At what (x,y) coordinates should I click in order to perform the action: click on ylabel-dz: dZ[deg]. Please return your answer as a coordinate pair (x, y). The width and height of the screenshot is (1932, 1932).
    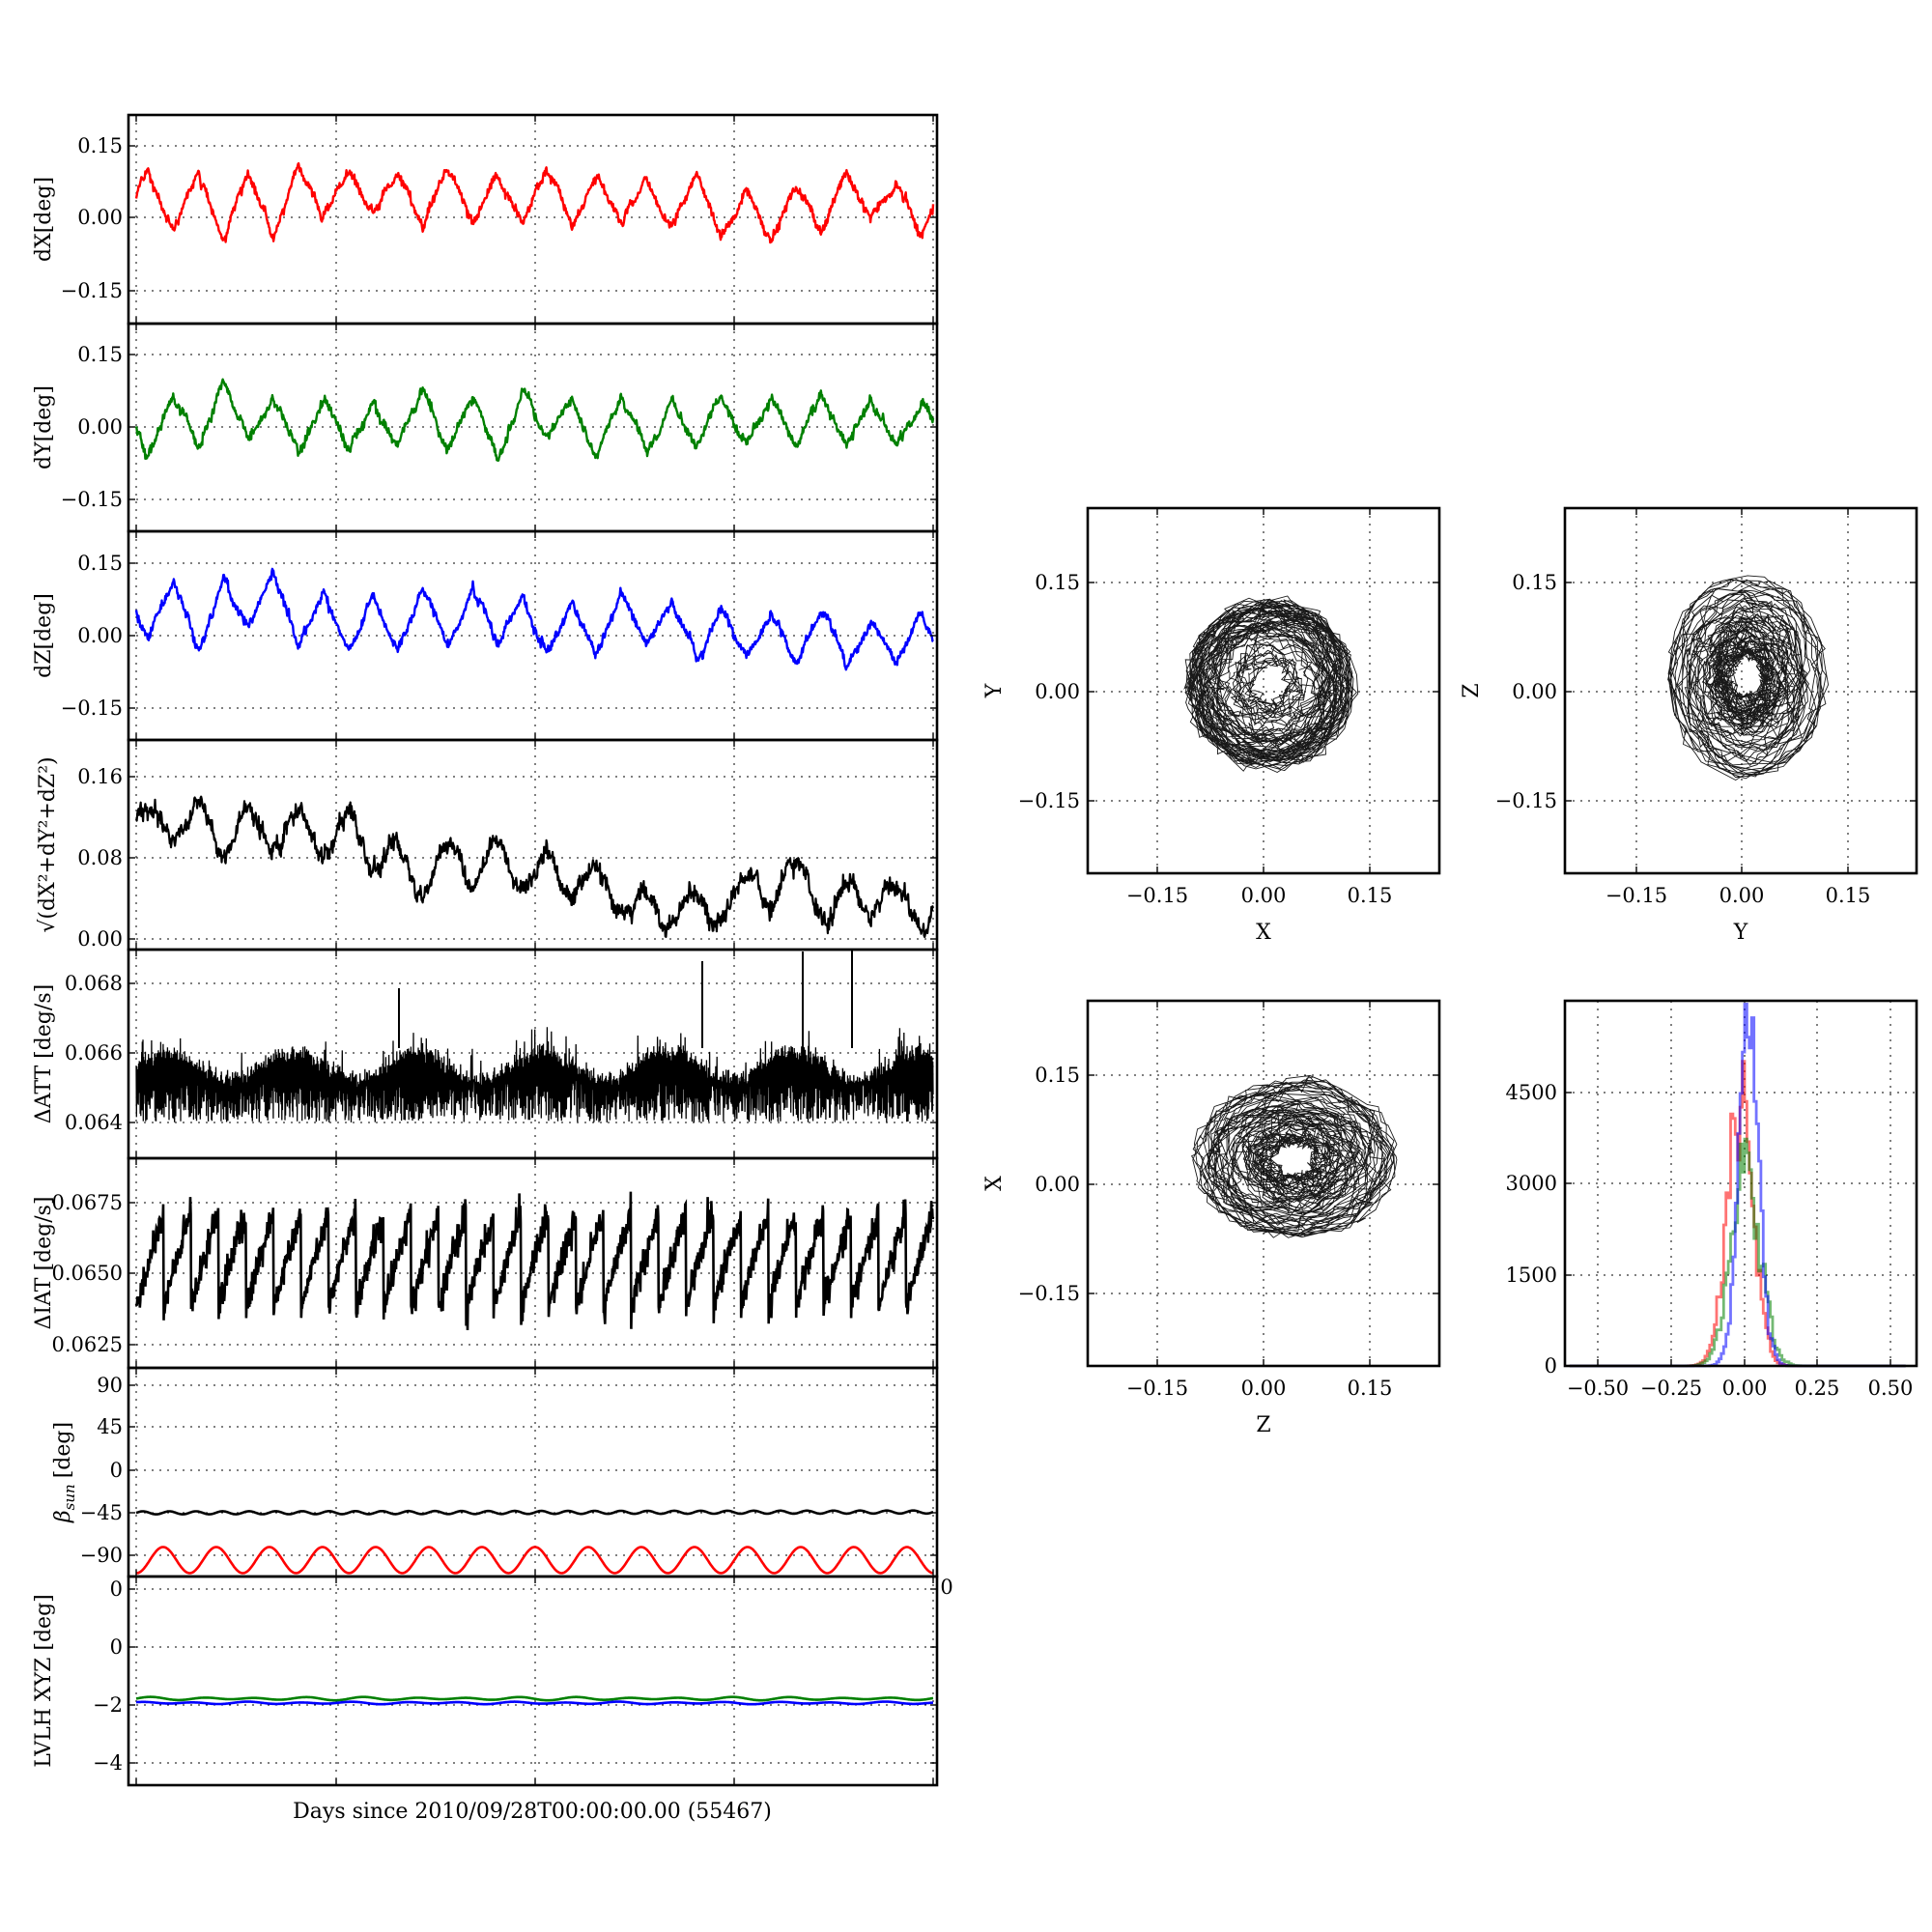
    Looking at the image, I should click on (44, 635).